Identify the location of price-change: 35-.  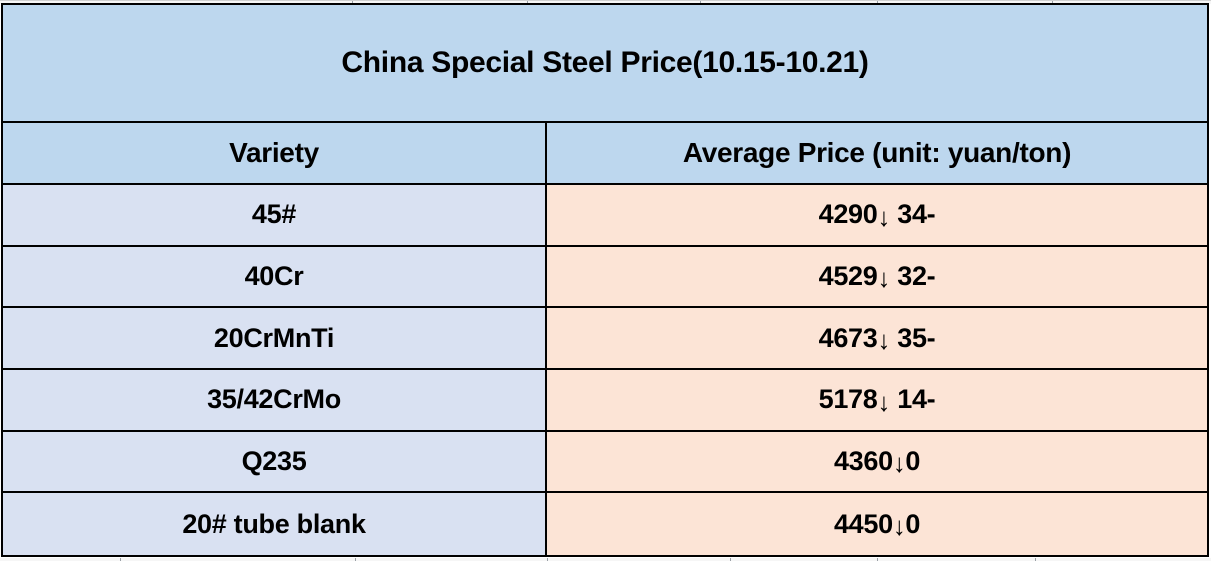
(913, 337).